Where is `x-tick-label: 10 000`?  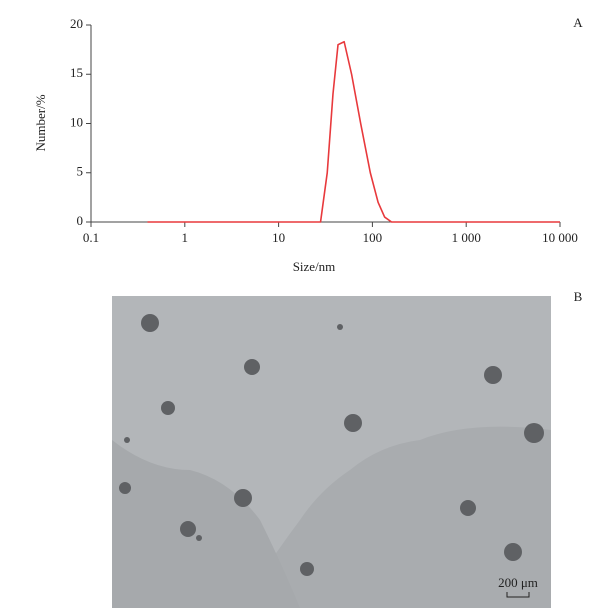 x-tick-label: 10 000 is located at coordinates (560, 237).